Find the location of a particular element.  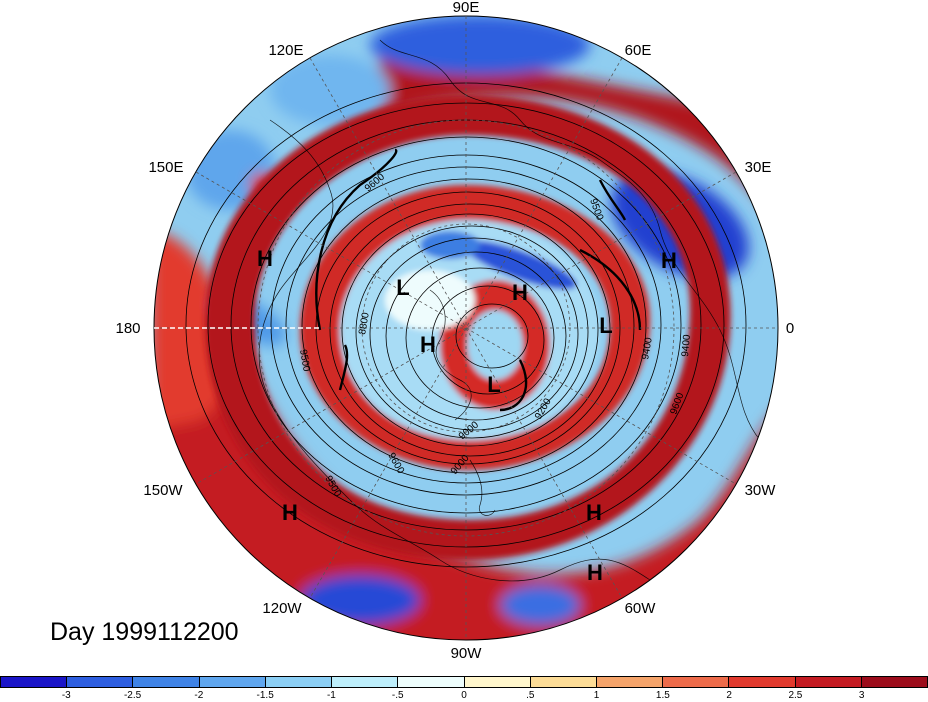

colorbar is located at coordinates (464, 682).